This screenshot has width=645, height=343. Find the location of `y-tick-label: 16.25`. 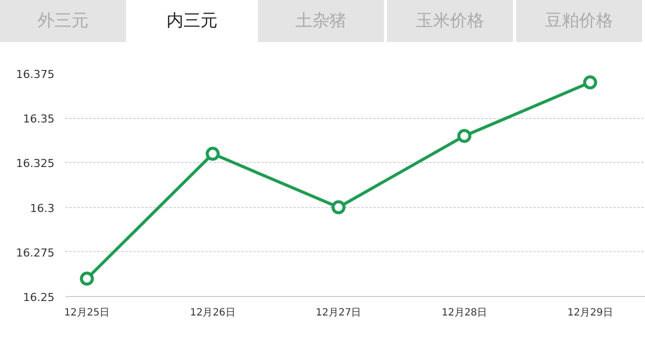

y-tick-label: 16.25 is located at coordinates (39, 297).